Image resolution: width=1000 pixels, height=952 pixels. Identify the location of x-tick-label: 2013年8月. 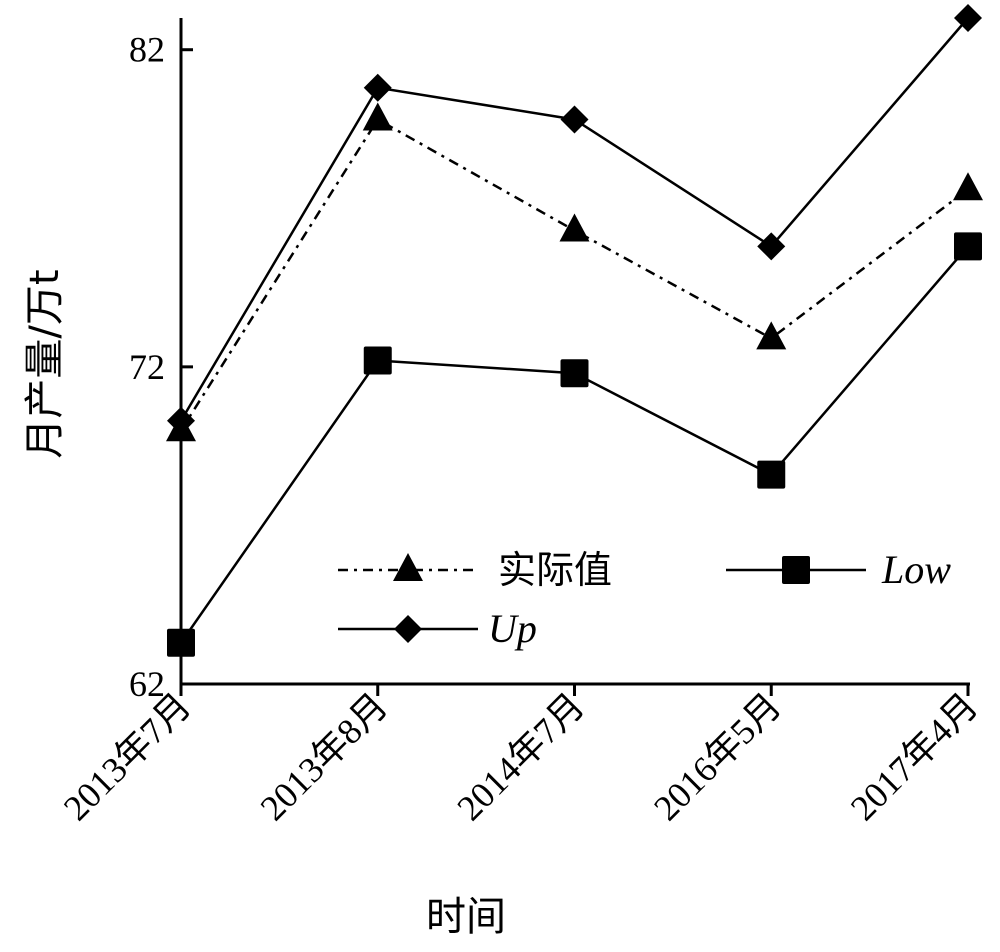
(324, 756).